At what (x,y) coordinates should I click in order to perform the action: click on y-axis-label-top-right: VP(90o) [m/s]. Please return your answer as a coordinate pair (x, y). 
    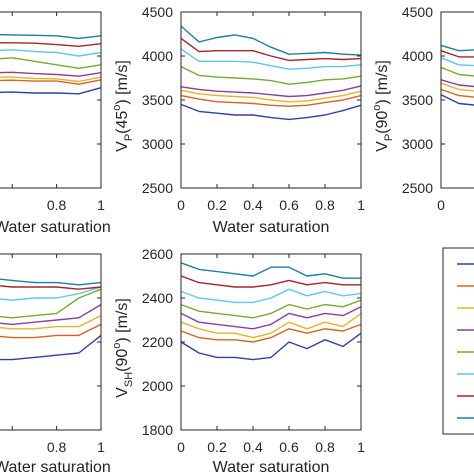
    Looking at the image, I should click on (383, 106).